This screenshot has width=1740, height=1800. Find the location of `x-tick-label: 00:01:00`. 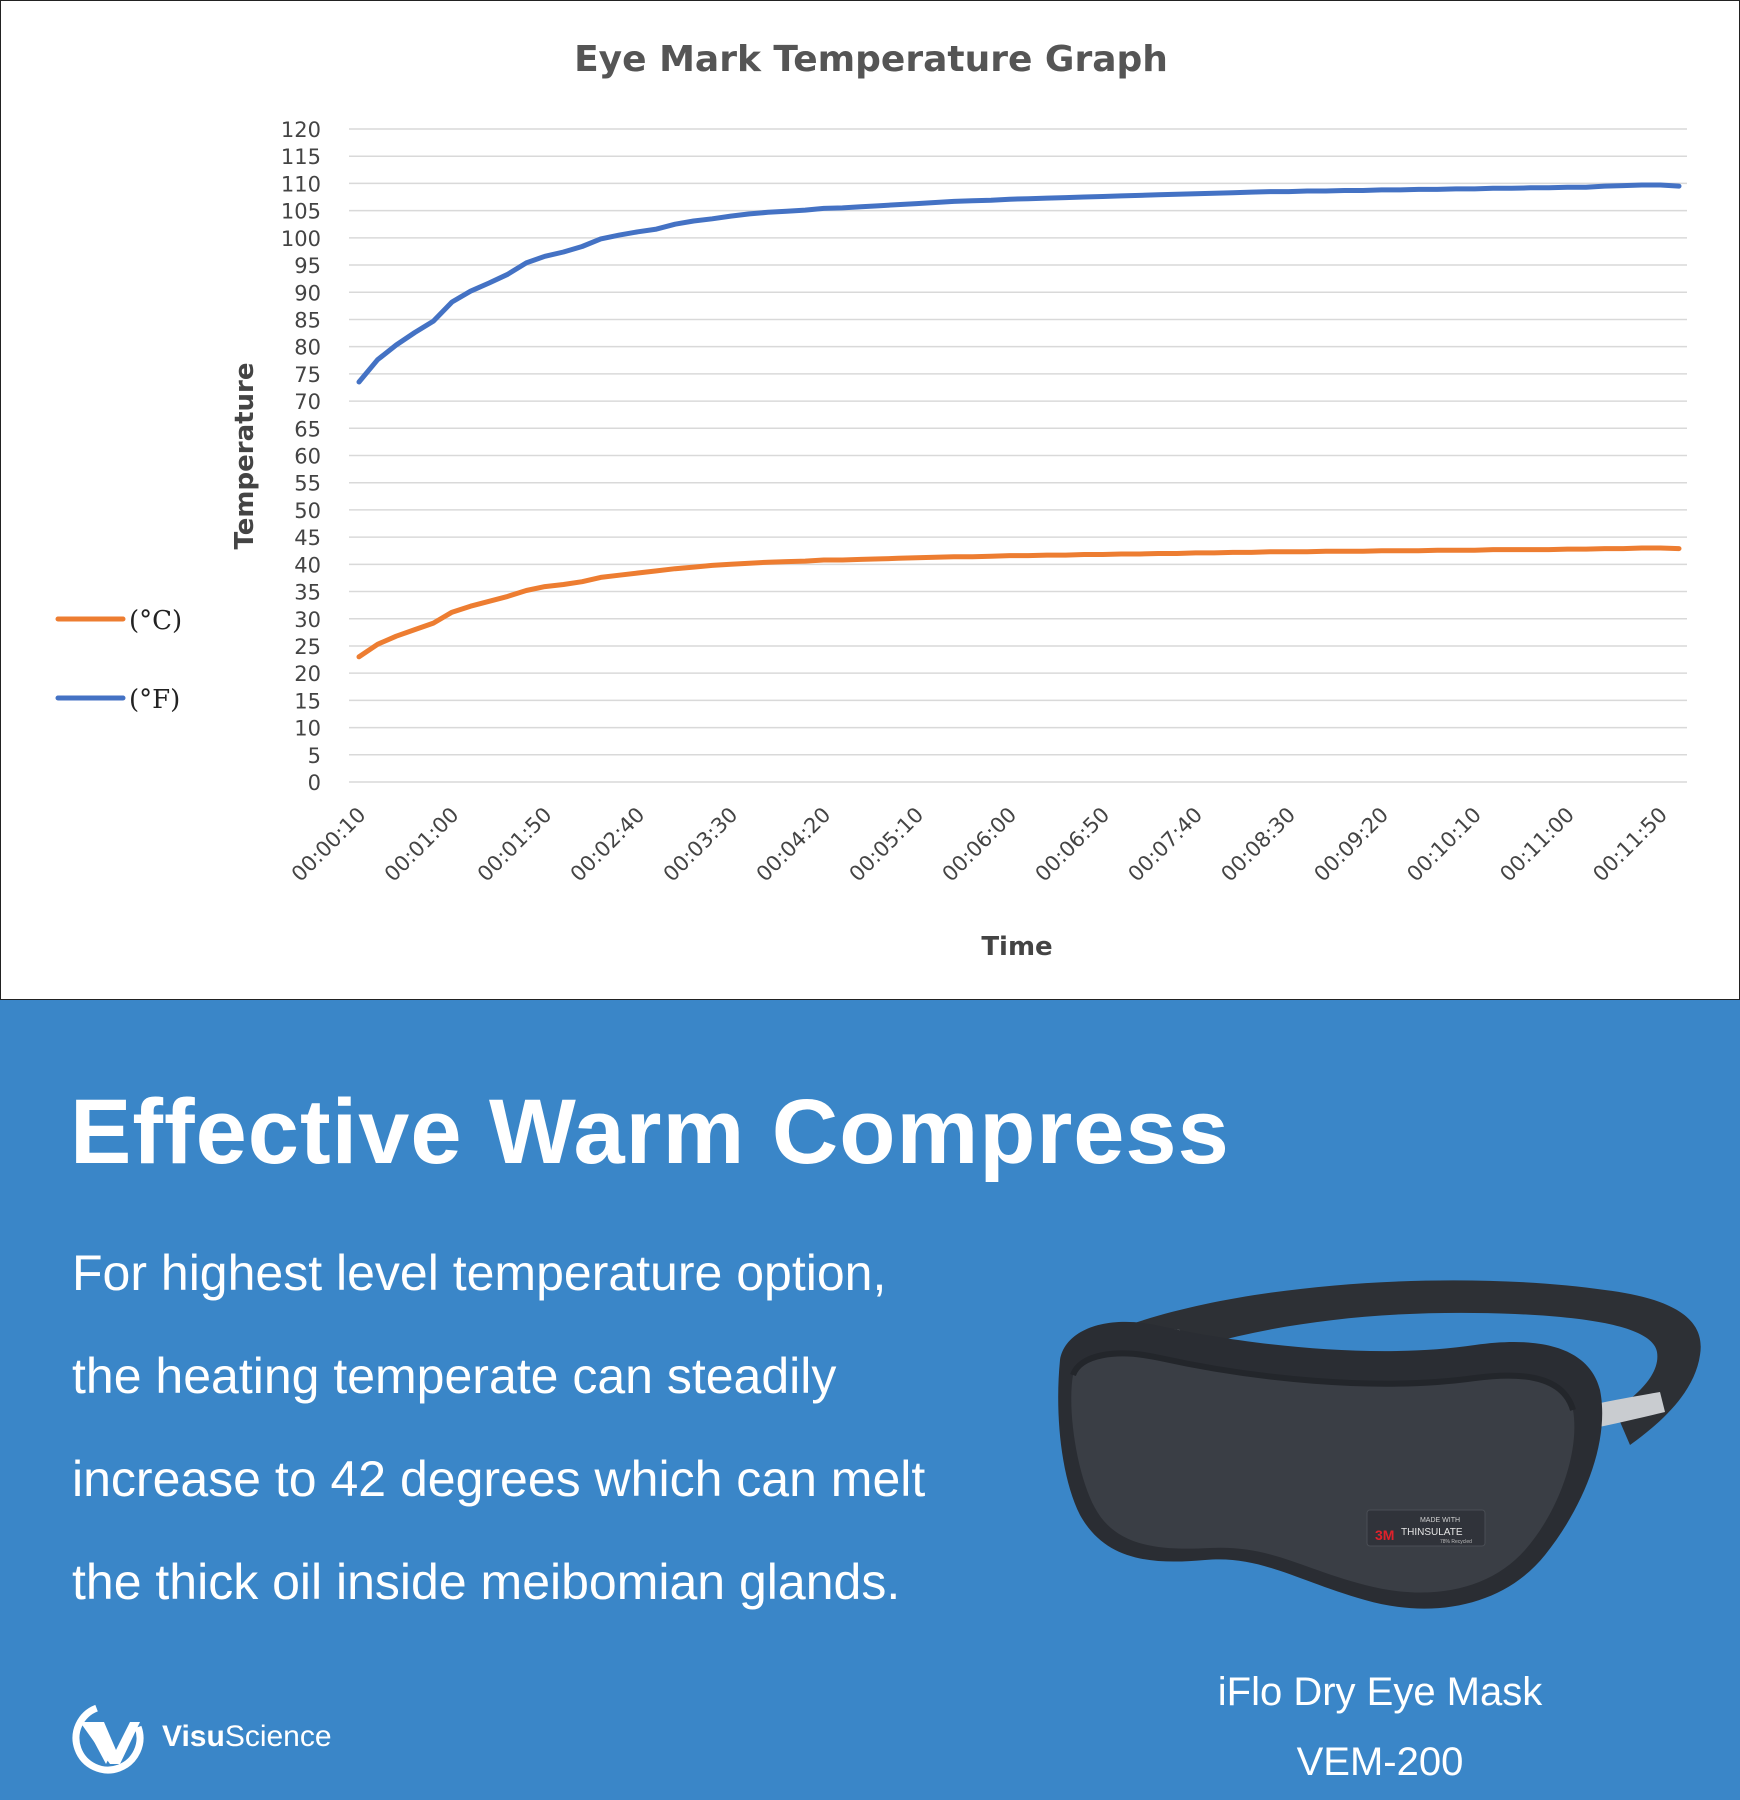

x-tick-label: 00:01:00 is located at coordinates (422, 845).